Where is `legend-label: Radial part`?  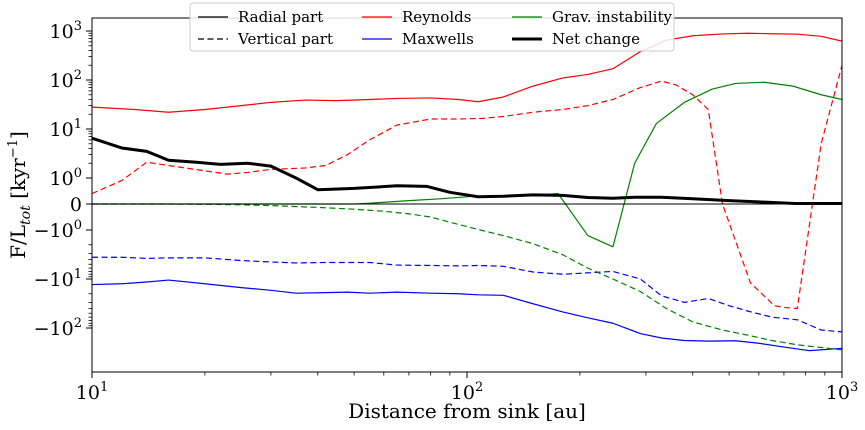
legend-label: Radial part is located at coordinates (280, 17).